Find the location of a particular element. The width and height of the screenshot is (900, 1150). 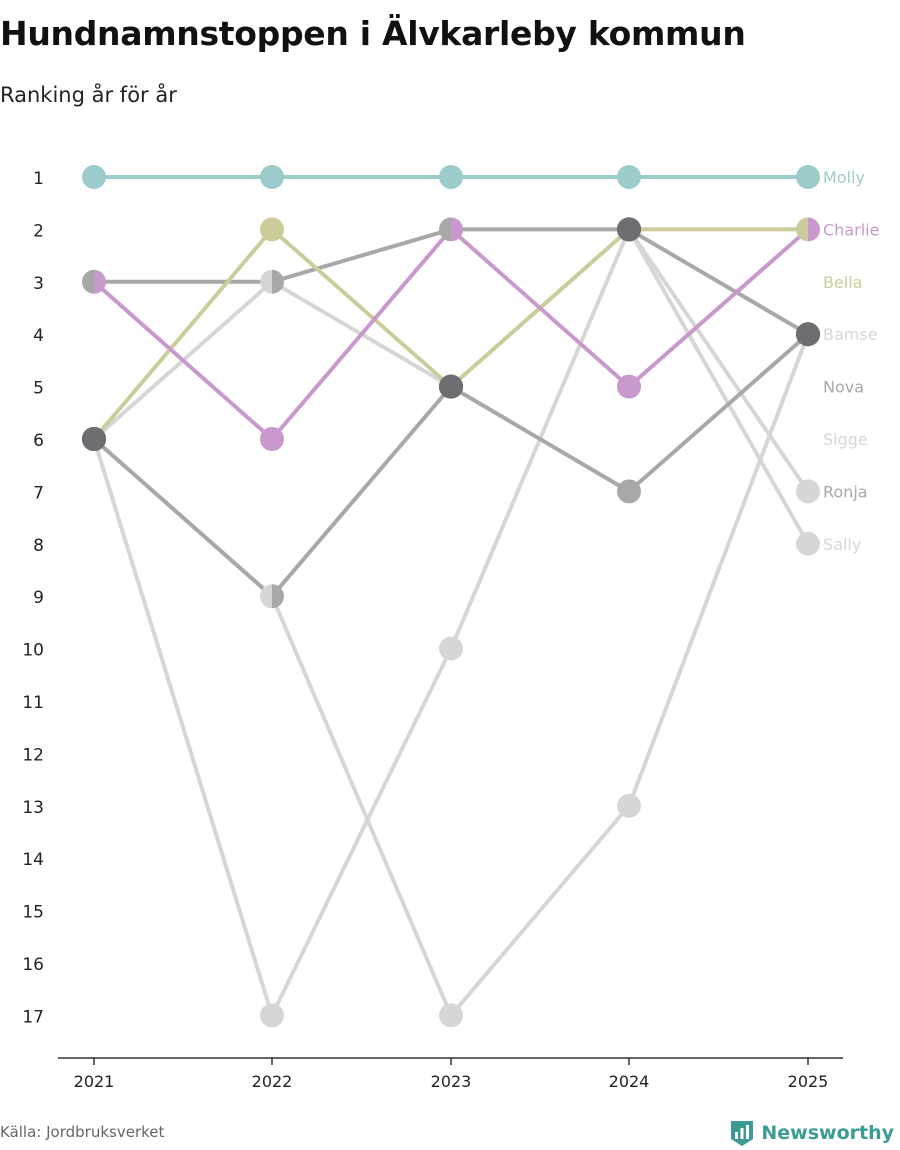

y-tick-label: 1 is located at coordinates (38, 179).